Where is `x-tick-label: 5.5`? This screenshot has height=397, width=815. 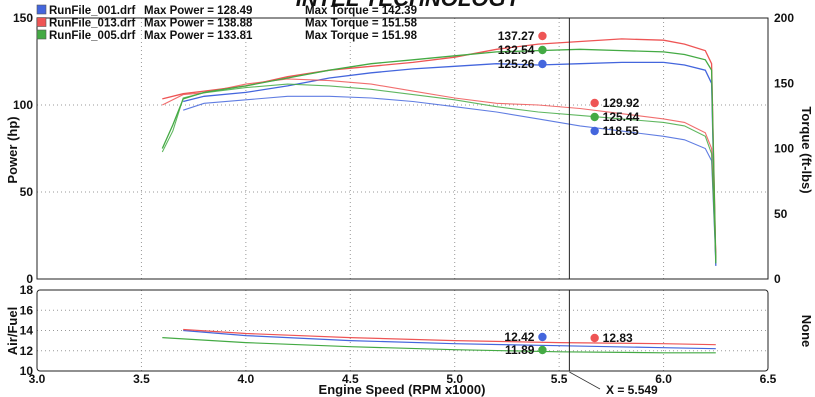
x-tick-label: 5.5 is located at coordinates (559, 379).